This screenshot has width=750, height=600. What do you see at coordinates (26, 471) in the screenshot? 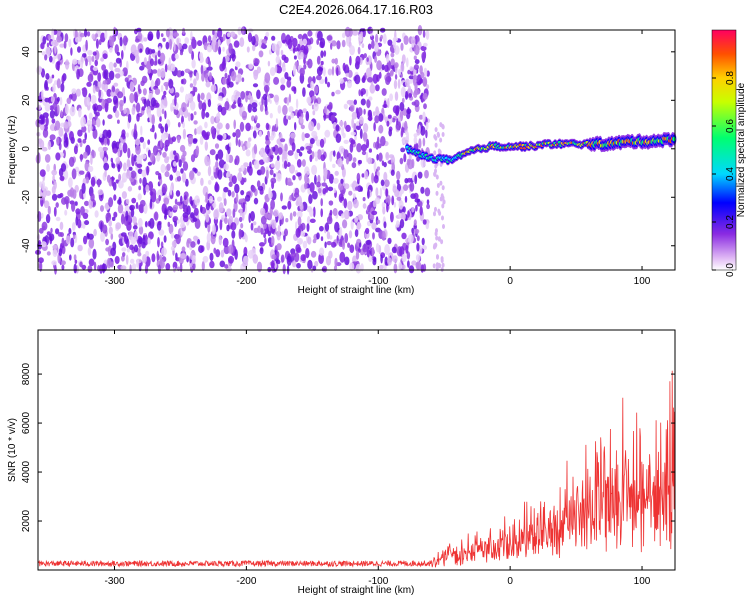
I see `y-tick-label: 4000` at bounding box center [26, 471].